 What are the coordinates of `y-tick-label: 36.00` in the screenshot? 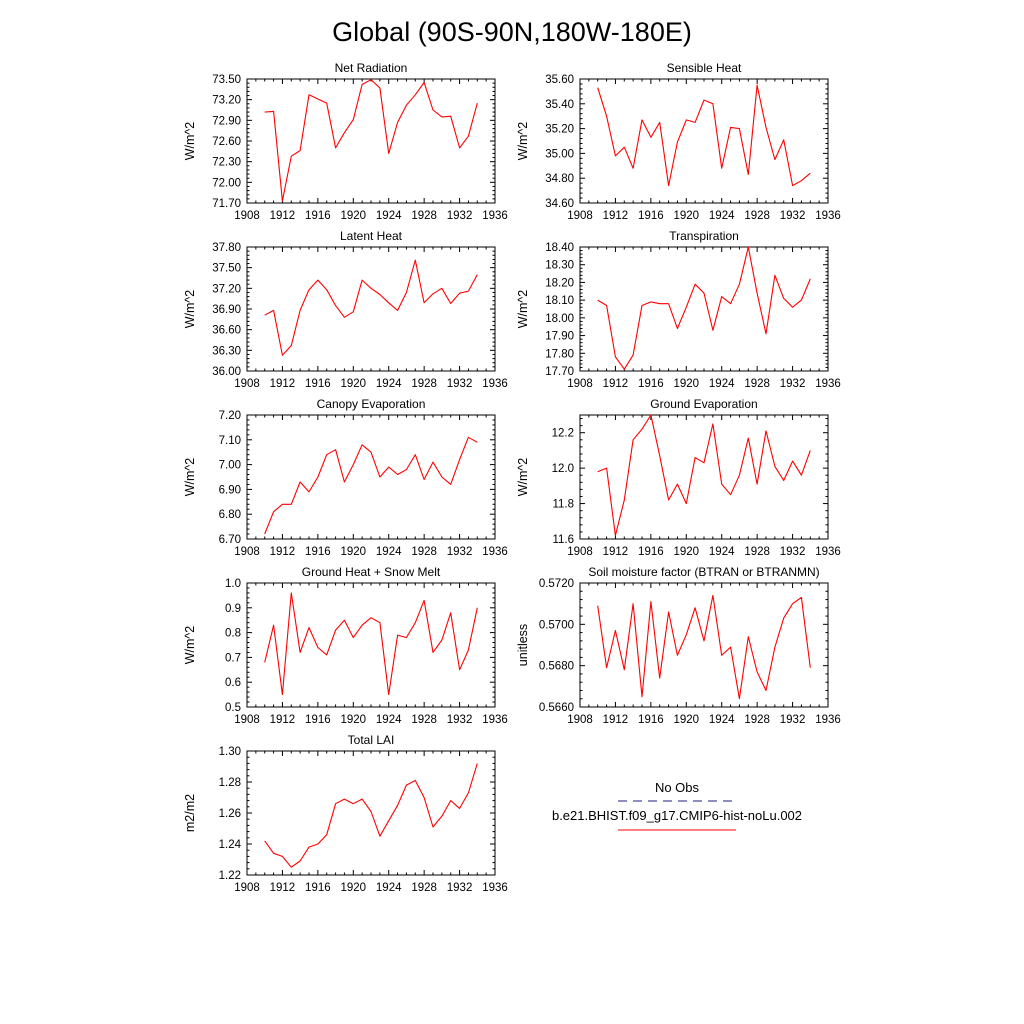 It's located at (226, 372).